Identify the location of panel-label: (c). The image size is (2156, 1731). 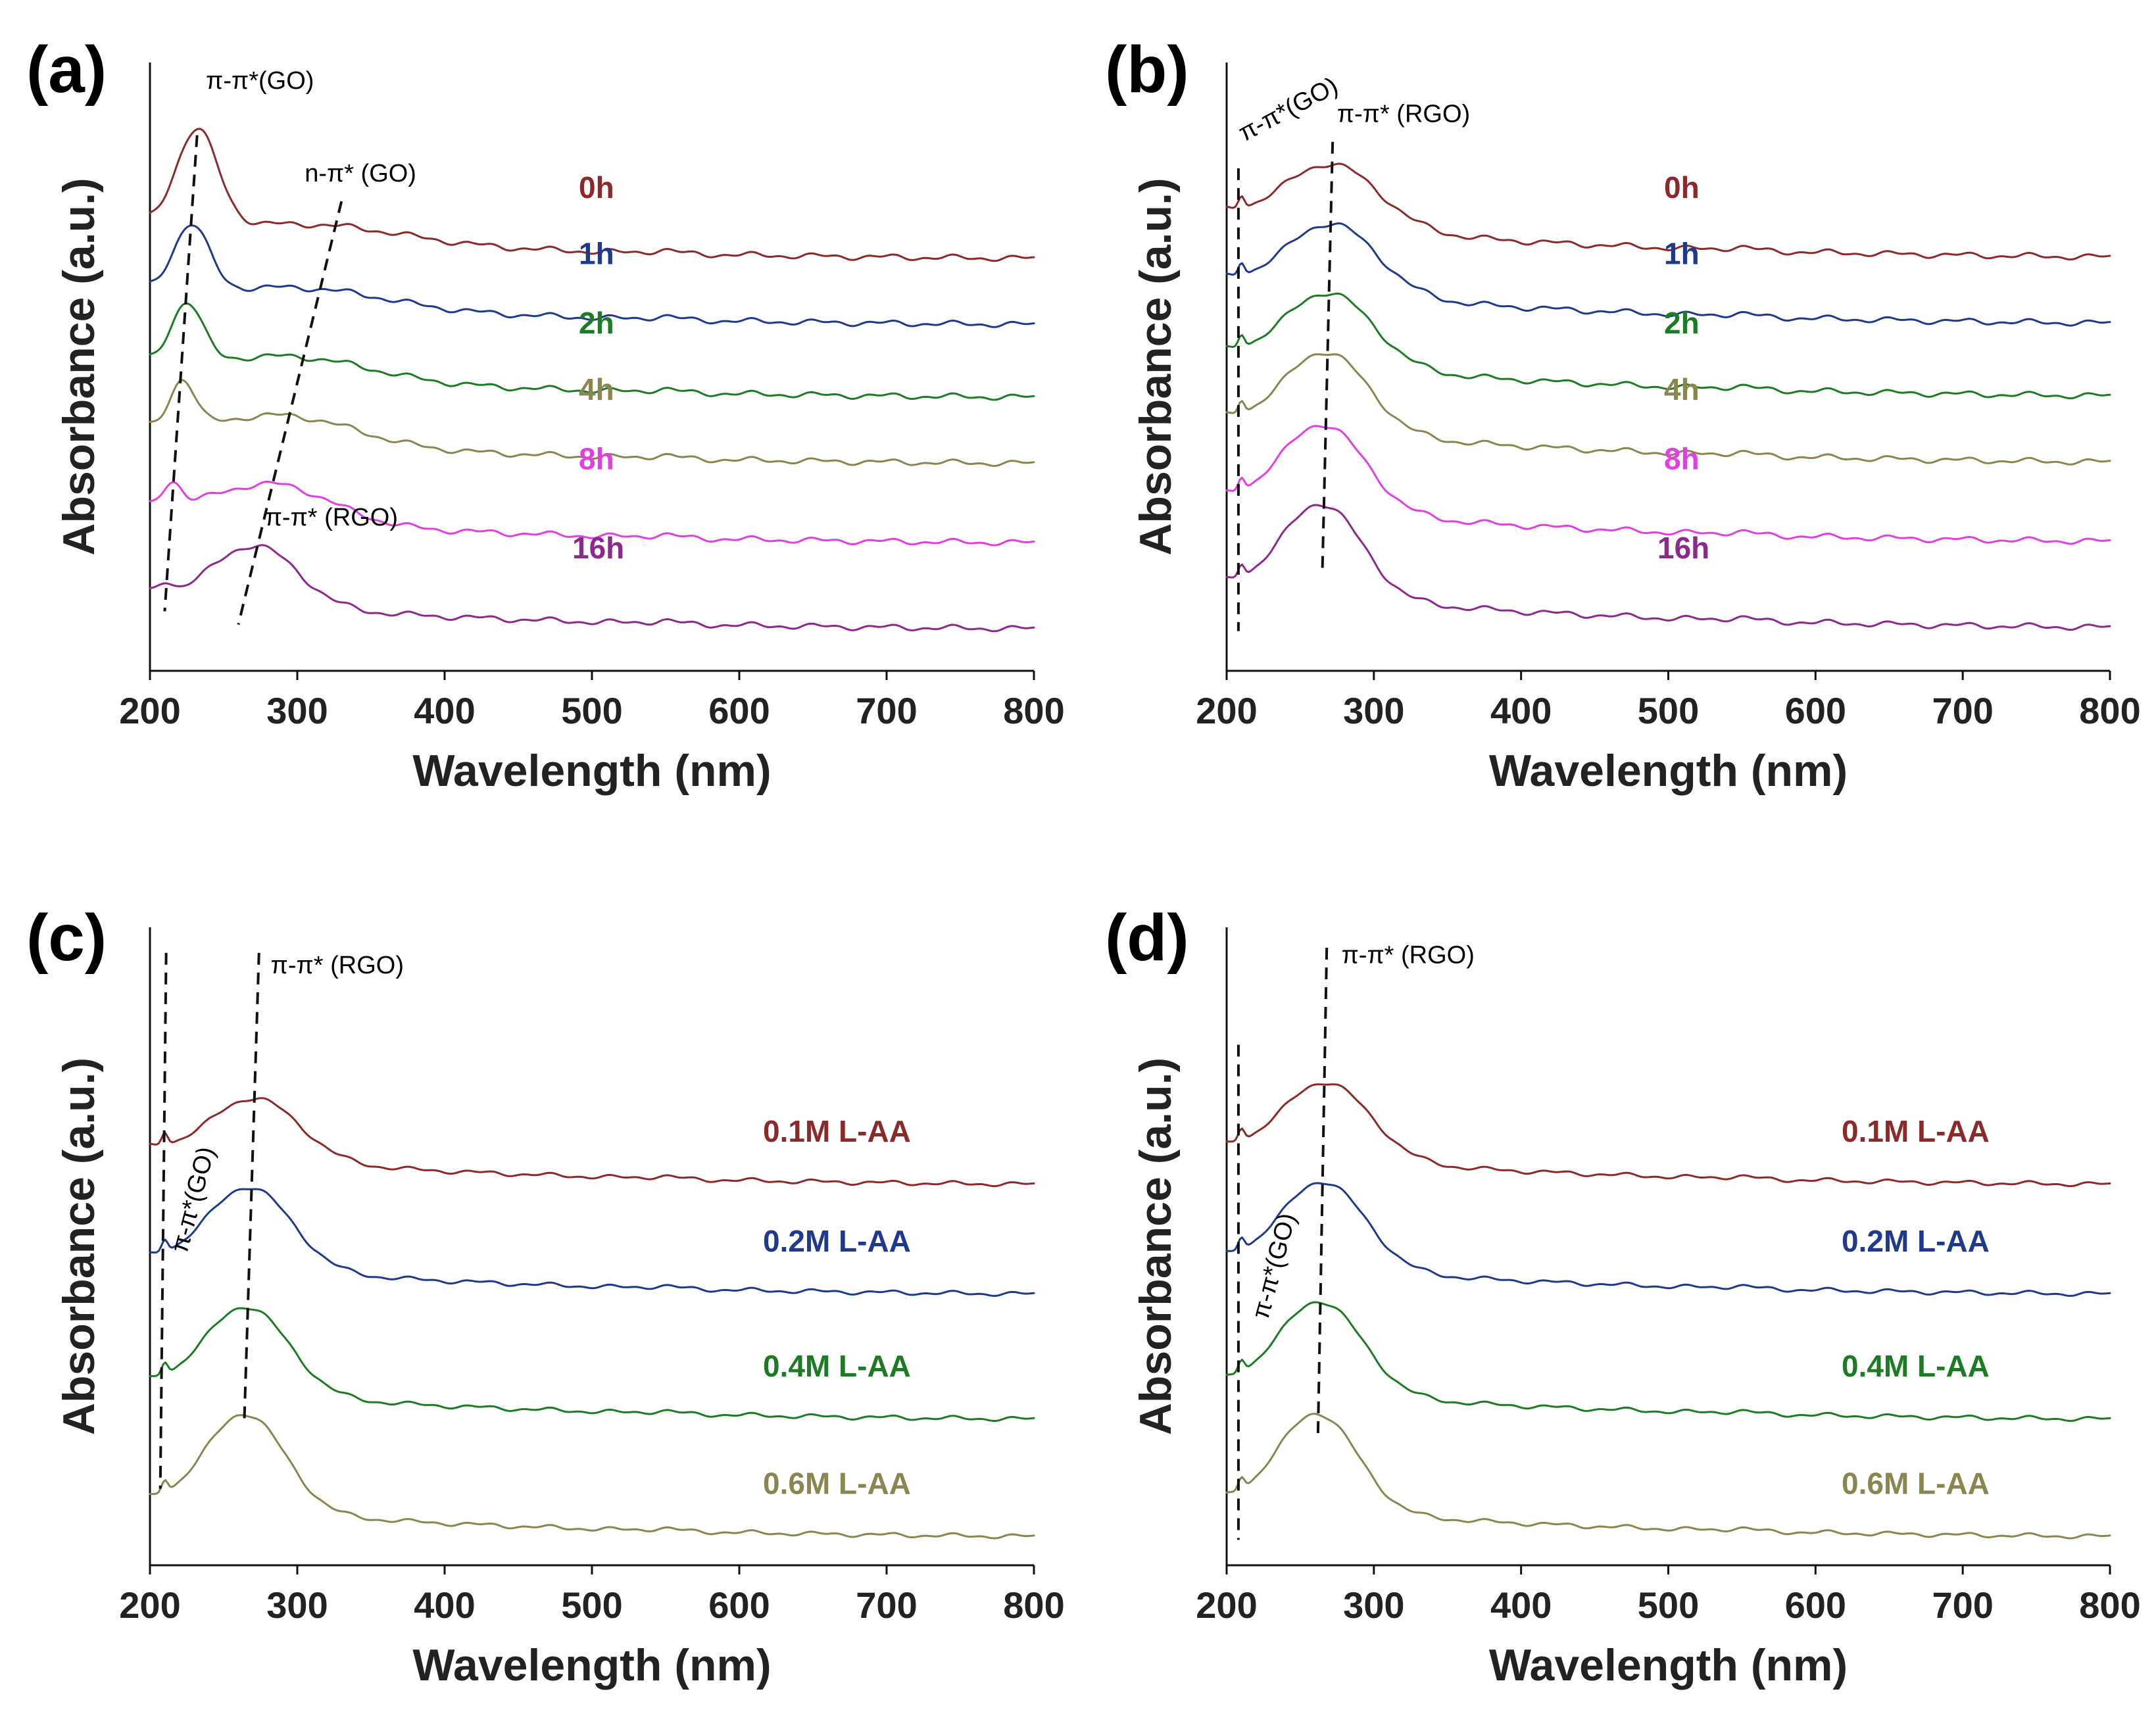
(67, 938).